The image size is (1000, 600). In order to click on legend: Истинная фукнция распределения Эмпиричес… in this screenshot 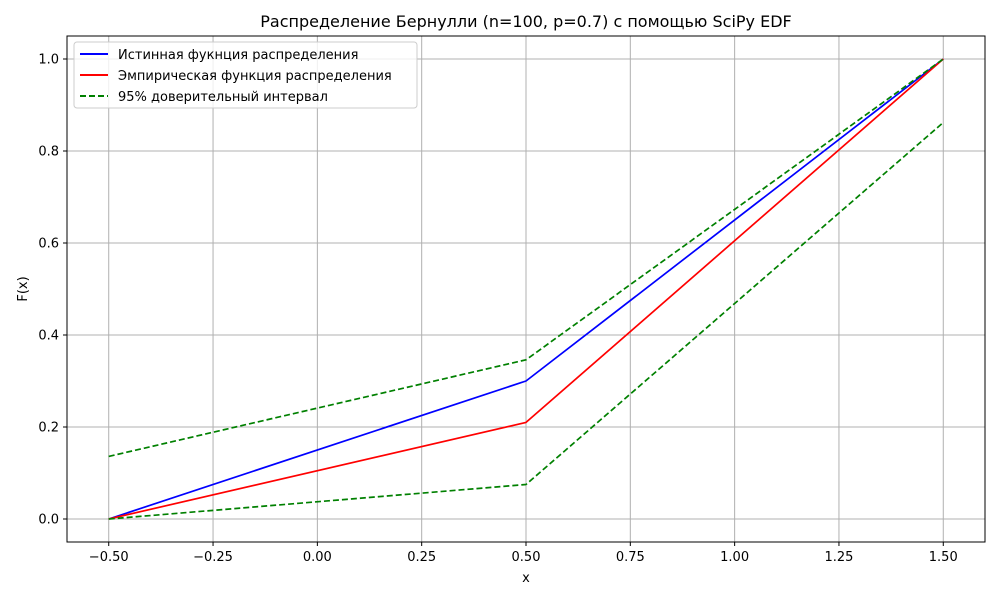, I will do `click(245, 75)`.